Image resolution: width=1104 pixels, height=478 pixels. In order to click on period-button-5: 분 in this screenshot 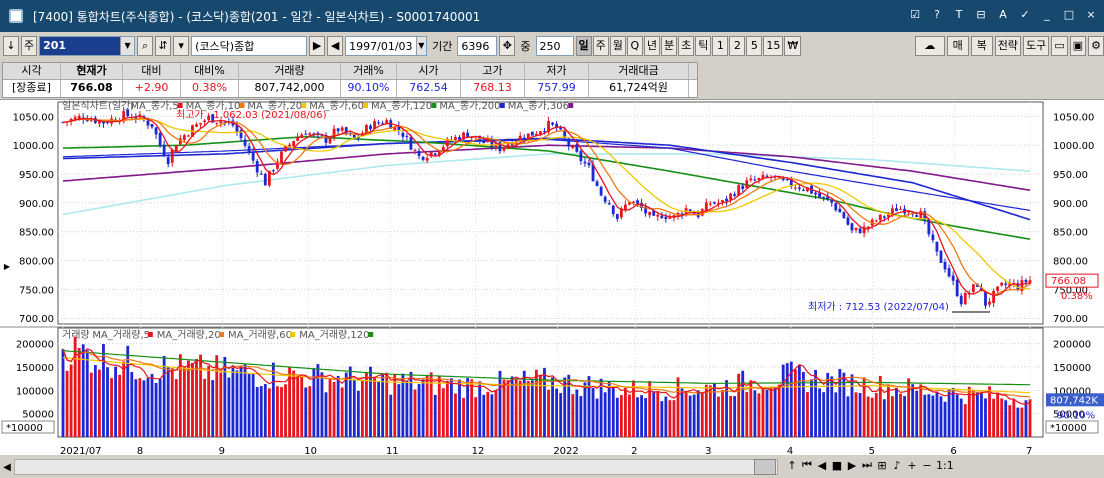, I will do `click(669, 46)`.